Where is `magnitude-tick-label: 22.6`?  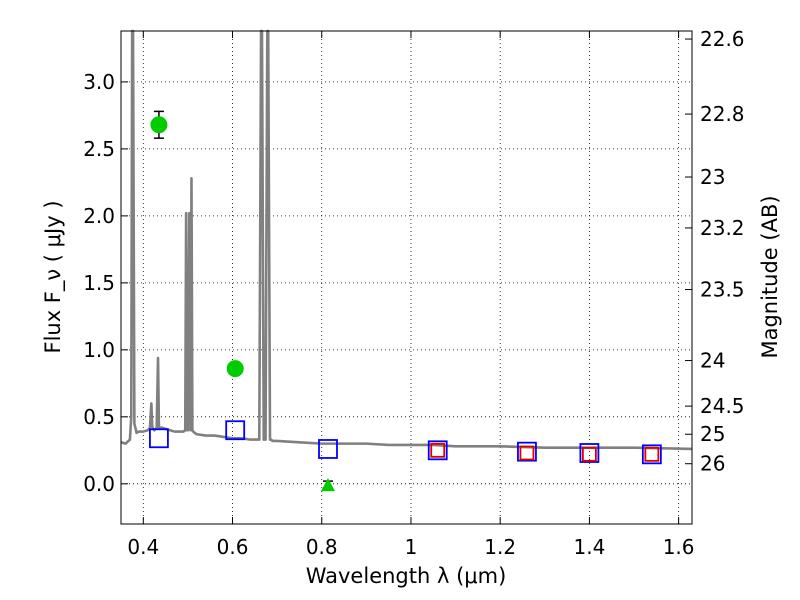 magnitude-tick-label: 22.6 is located at coordinates (722, 39).